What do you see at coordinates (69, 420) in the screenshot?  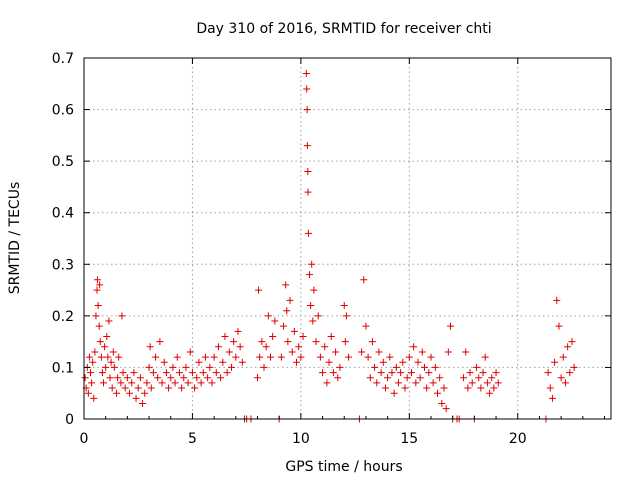 I see `y-tick-label: 0` at bounding box center [69, 420].